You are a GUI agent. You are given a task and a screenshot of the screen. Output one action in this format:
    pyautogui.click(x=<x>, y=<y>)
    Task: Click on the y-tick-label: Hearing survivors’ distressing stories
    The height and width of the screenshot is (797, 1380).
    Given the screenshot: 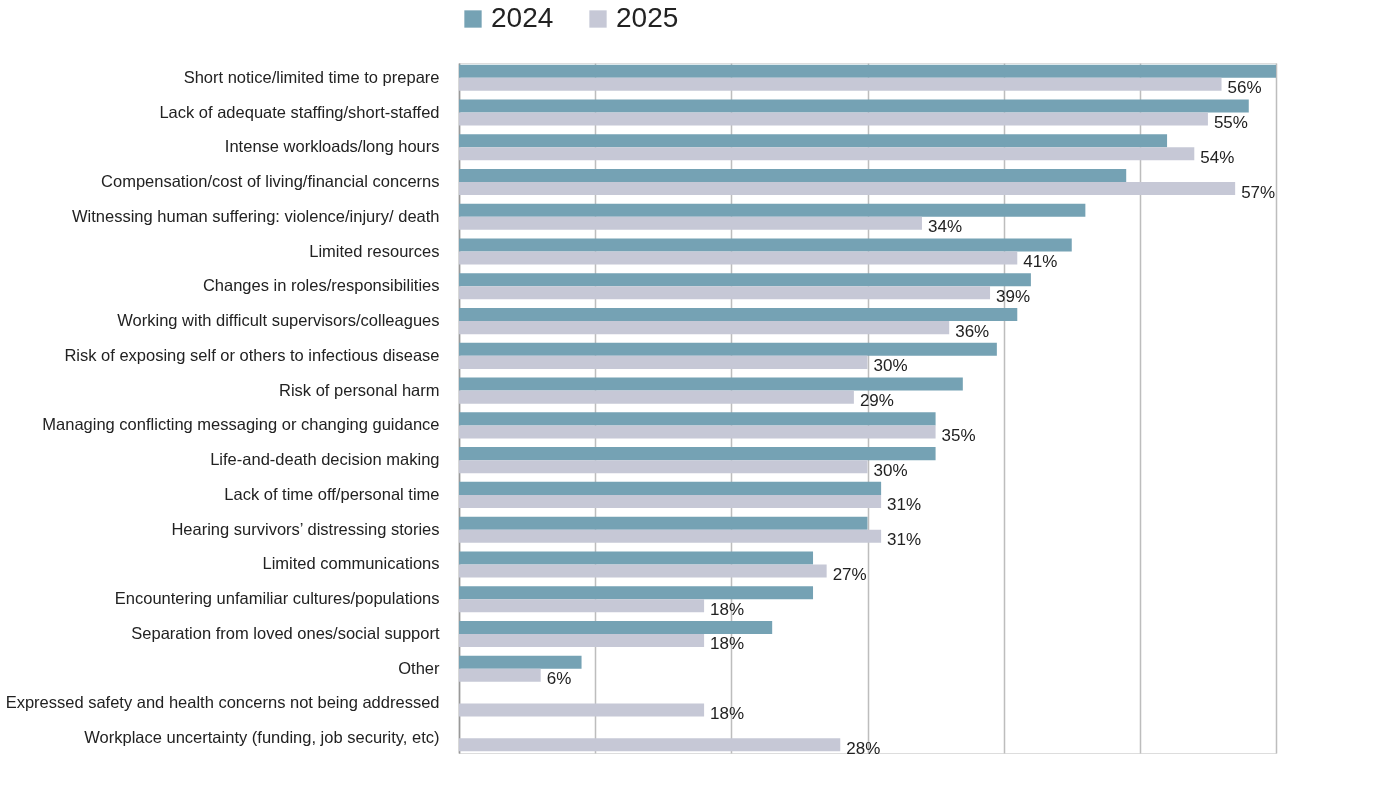 What is the action you would take?
    pyautogui.click(x=305, y=528)
    